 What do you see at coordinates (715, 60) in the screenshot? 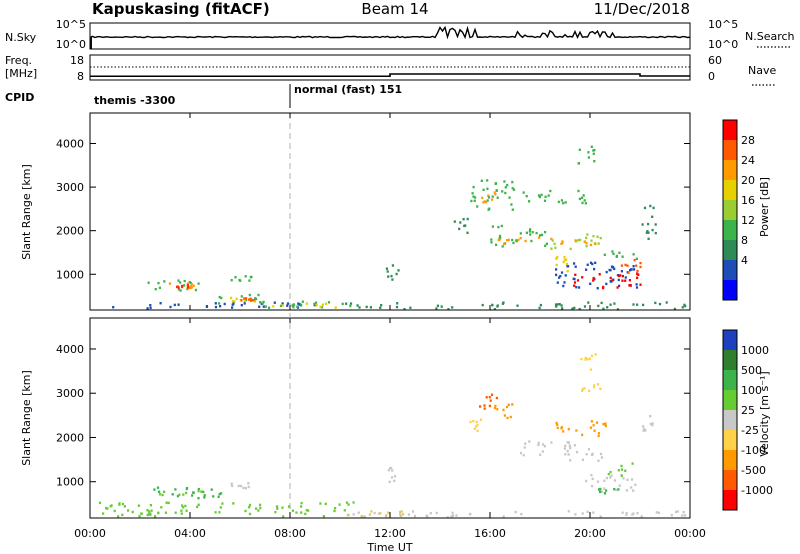
I see `nave-tick-top: 60` at bounding box center [715, 60].